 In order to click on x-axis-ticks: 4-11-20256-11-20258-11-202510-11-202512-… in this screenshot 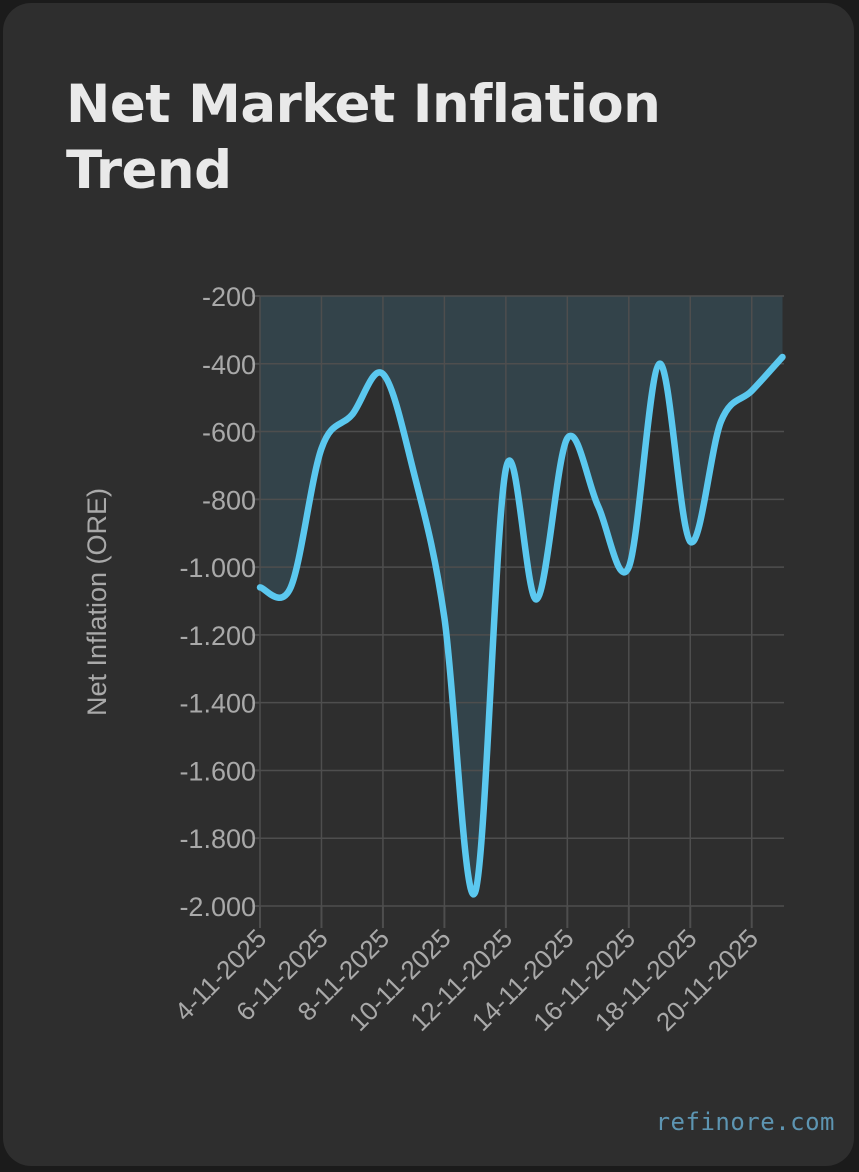, I will do `click(466, 980)`.